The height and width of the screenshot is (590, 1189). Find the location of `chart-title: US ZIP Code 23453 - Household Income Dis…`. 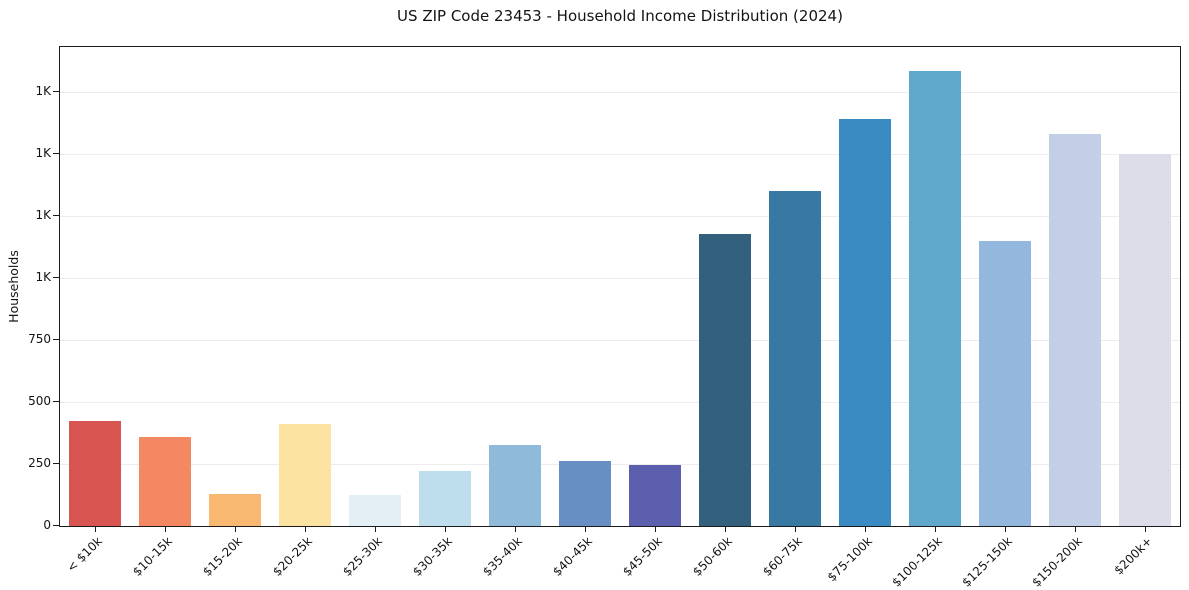

chart-title: US ZIP Code 23453 - Household Income Dis… is located at coordinates (620, 16).